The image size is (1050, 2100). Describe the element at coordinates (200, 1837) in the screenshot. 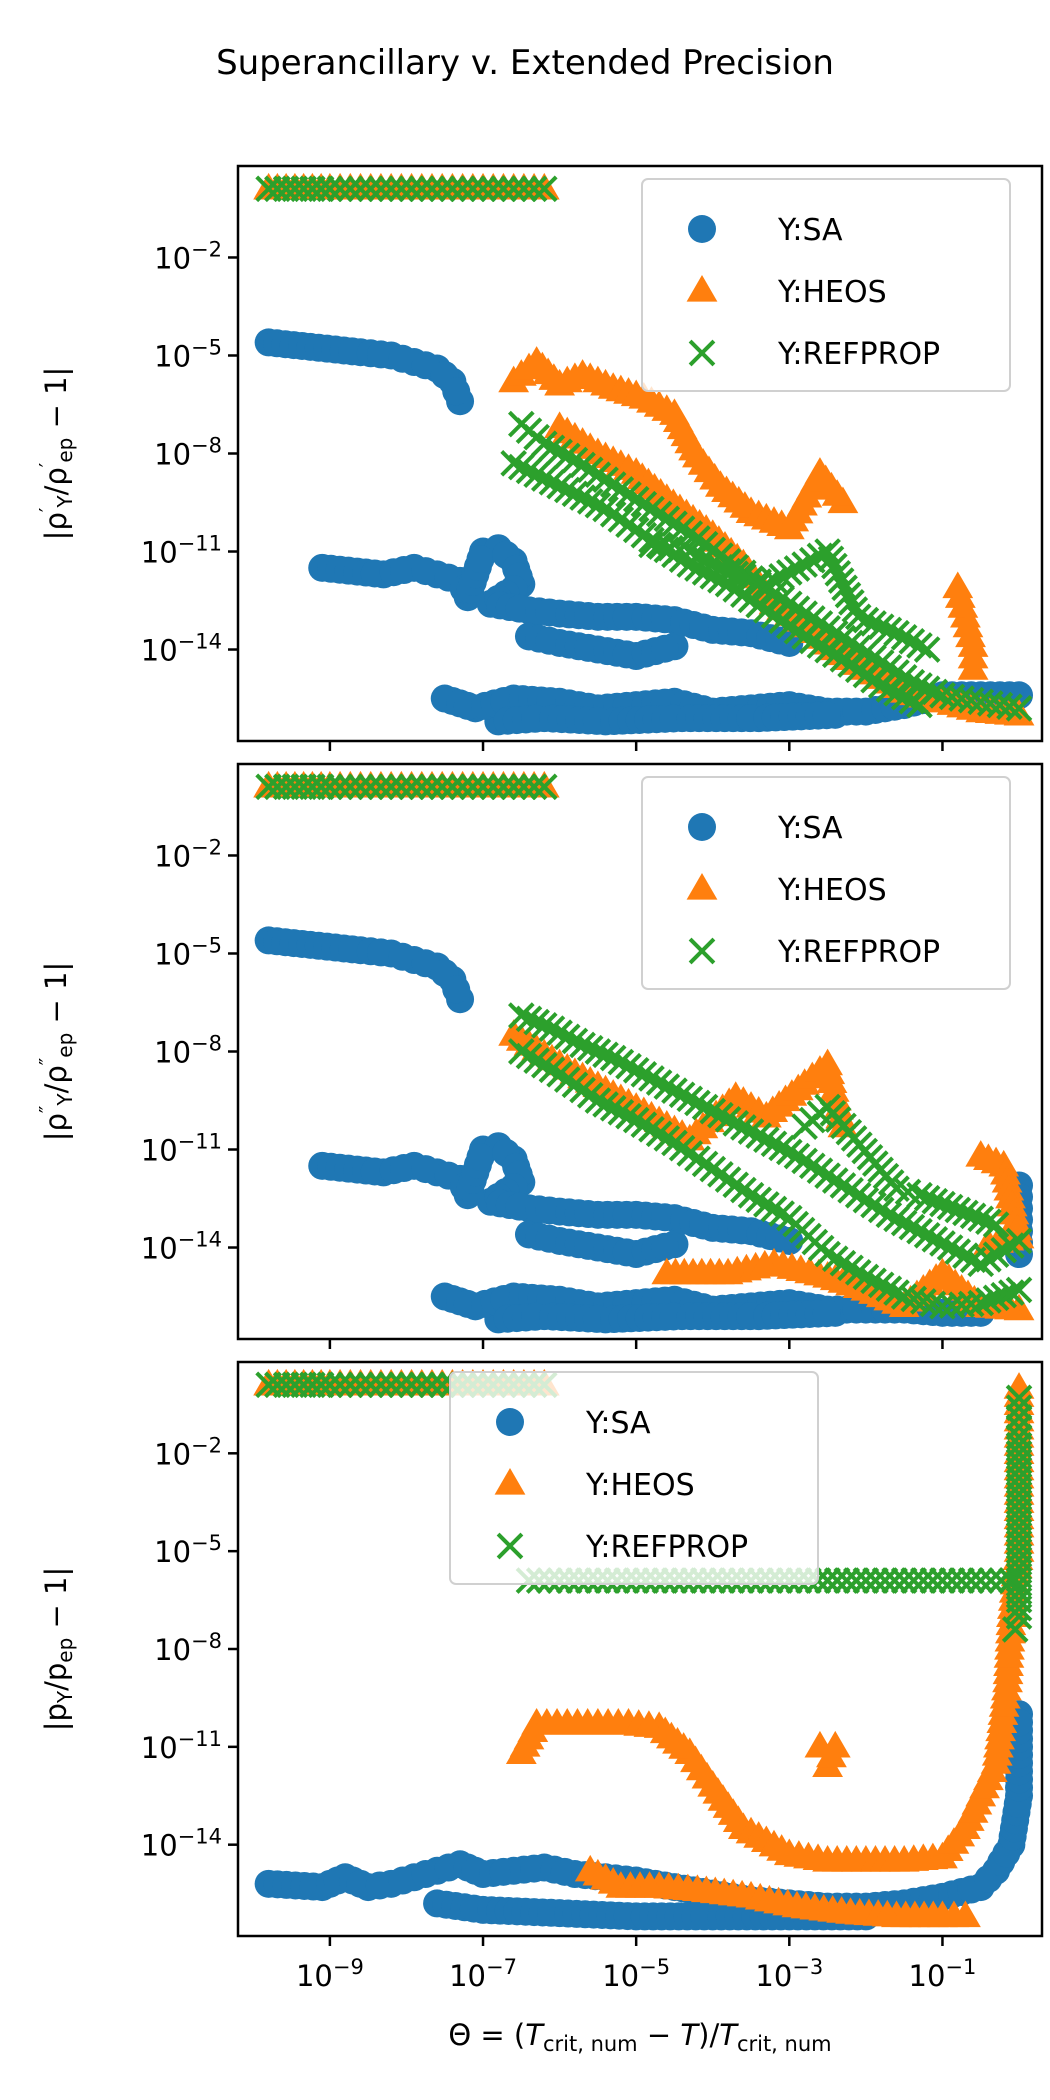

I see `y-tick-label-exp: −14` at that location.